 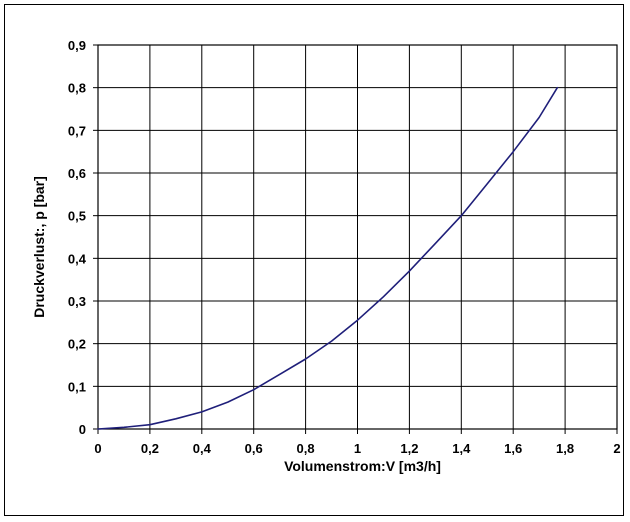 I want to click on y-tick-label: 0,8, so click(x=77, y=88).